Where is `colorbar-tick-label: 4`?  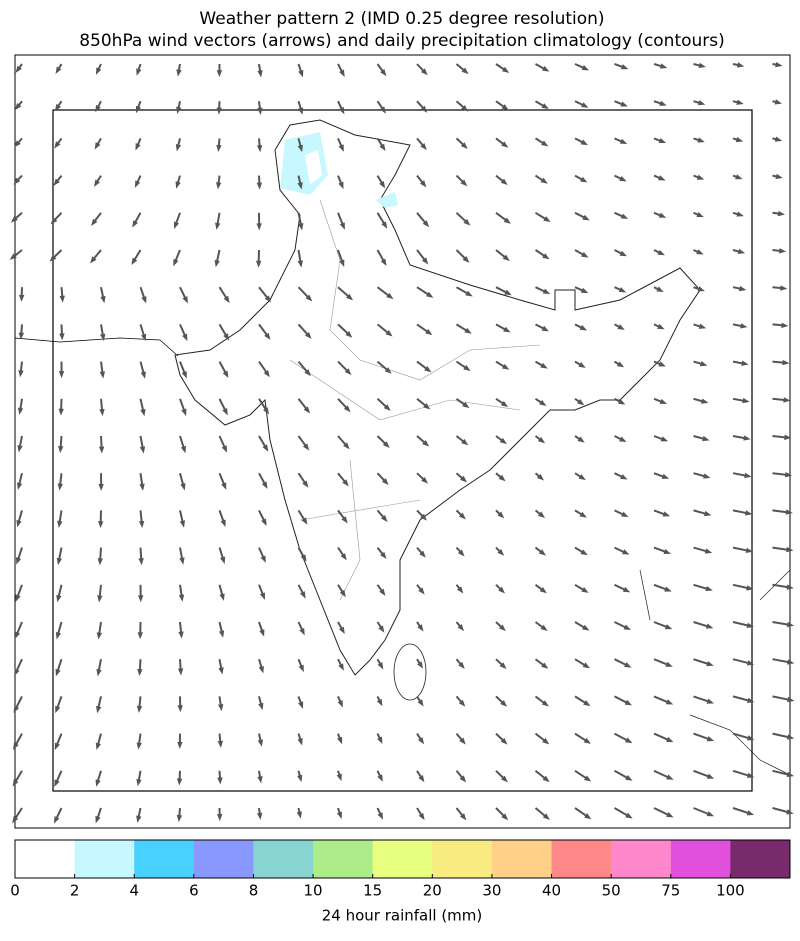
colorbar-tick-label: 4 is located at coordinates (134, 891).